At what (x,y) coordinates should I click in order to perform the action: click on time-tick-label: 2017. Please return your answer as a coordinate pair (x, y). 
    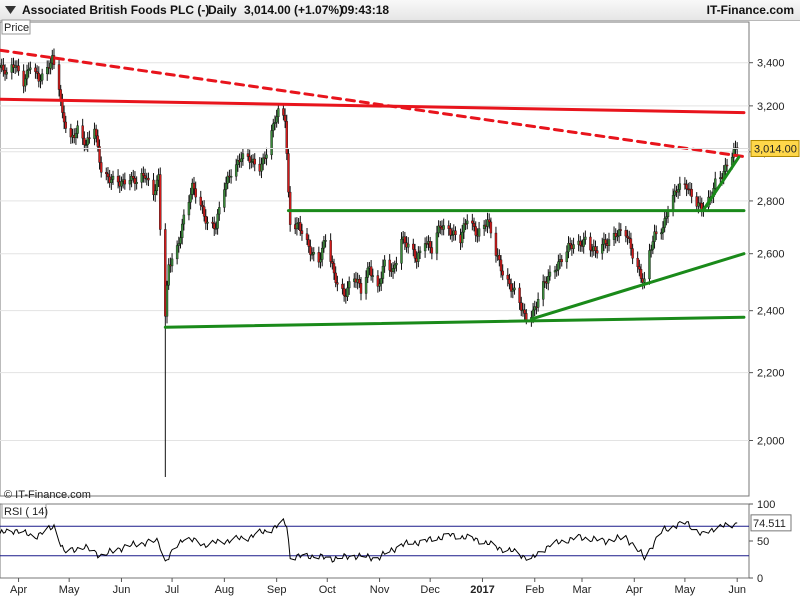
    Looking at the image, I should click on (482, 590).